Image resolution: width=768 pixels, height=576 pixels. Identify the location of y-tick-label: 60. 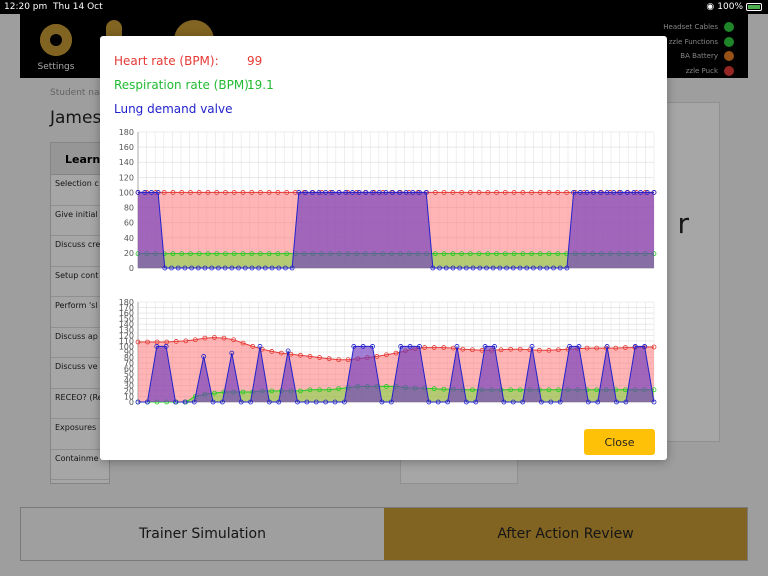
(129, 369).